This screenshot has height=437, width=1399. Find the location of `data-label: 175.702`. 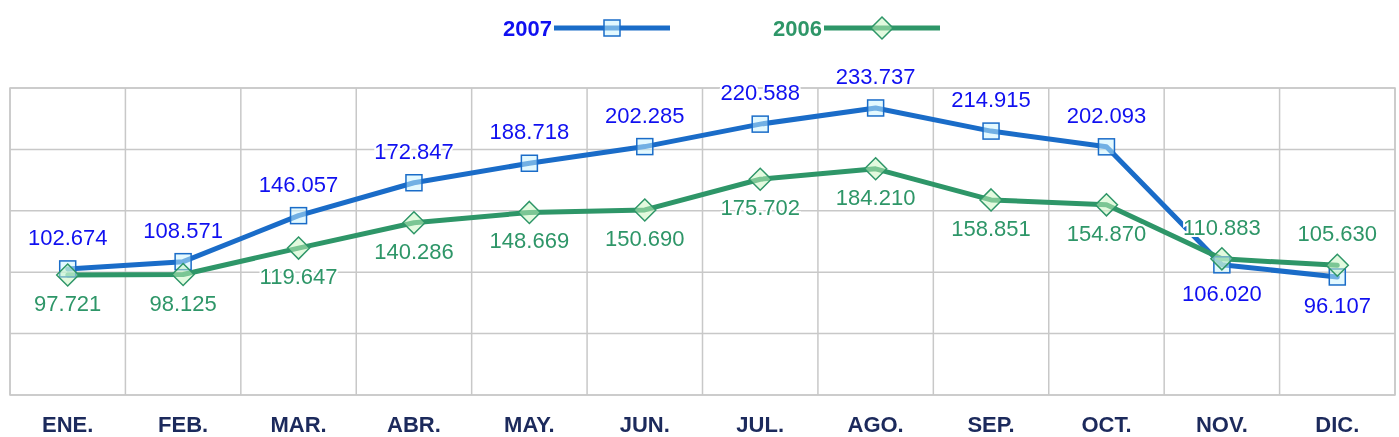

data-label: 175.702 is located at coordinates (760, 208).